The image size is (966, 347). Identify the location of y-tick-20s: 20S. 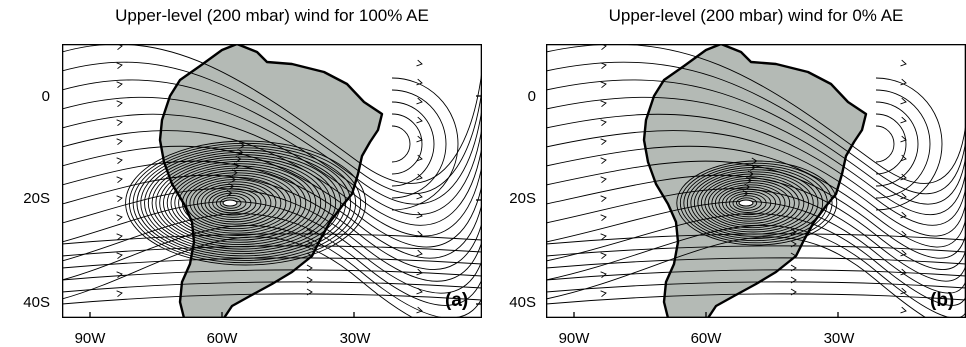
(36, 198).